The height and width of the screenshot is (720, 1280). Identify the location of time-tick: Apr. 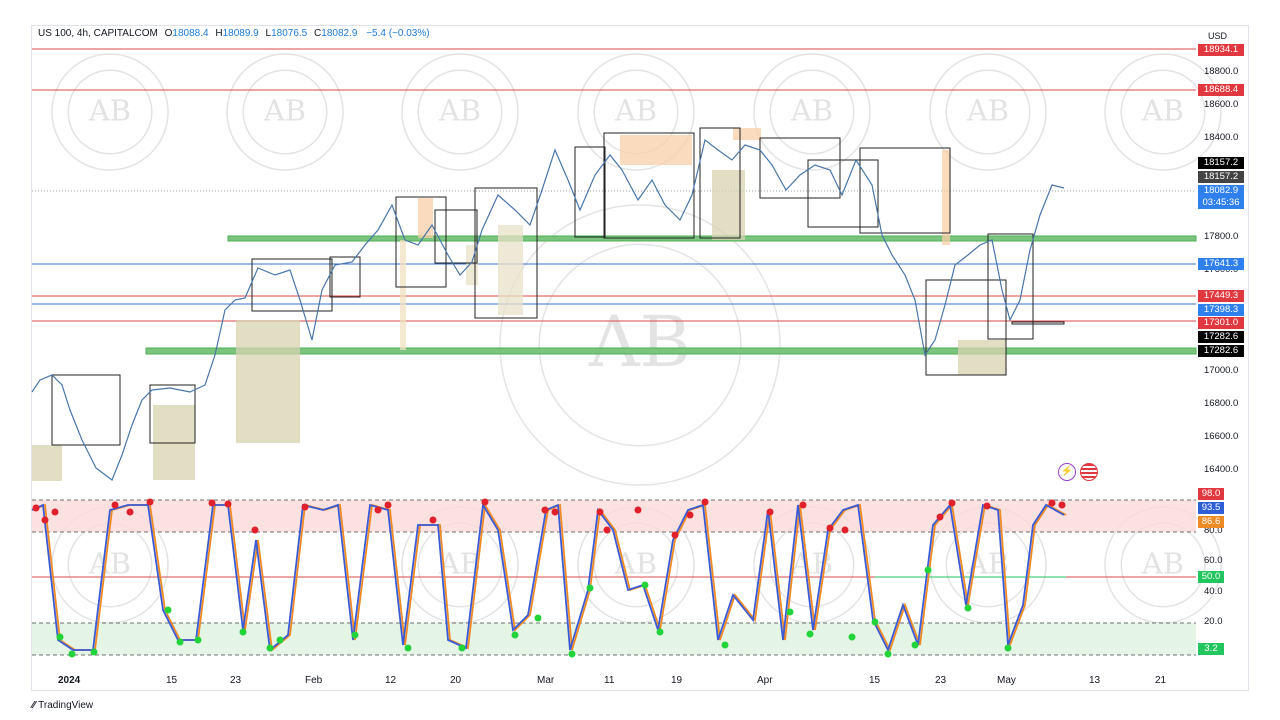
(765, 680).